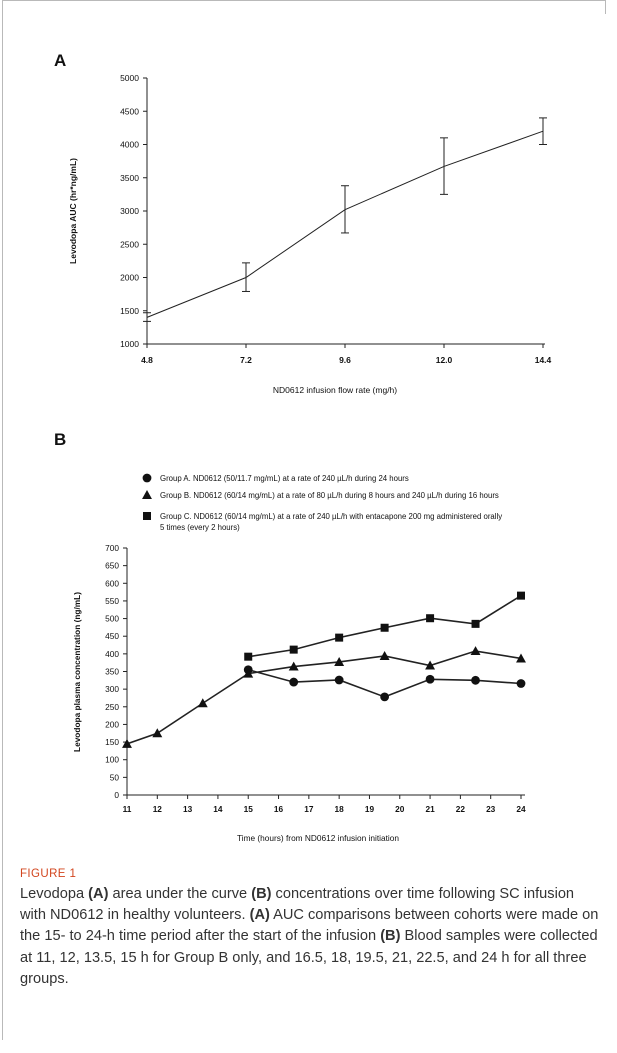 This screenshot has width=617, height=1053. I want to click on panel-b-y-tick-label: 500, so click(112, 619).